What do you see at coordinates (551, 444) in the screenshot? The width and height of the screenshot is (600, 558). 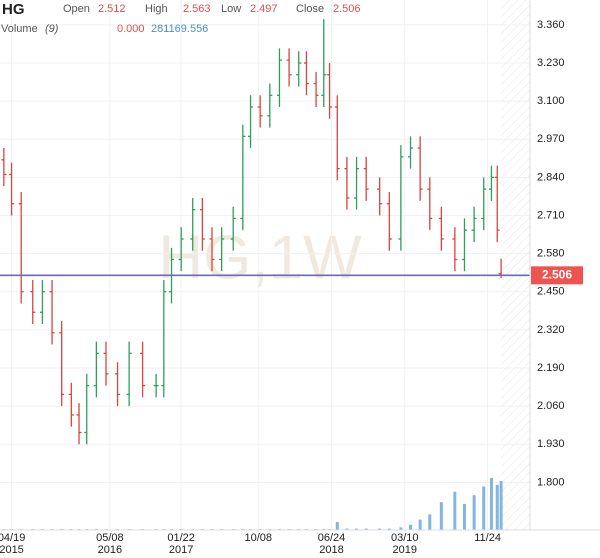 I see `y-tick-label: 1.930` at bounding box center [551, 444].